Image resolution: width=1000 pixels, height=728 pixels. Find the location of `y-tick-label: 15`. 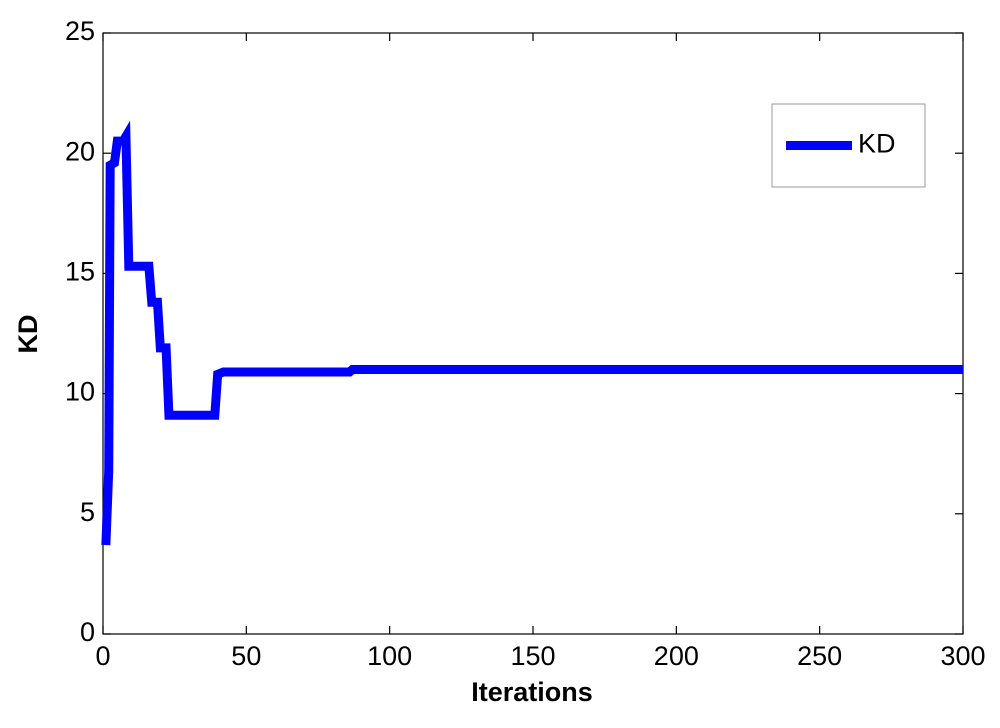

y-tick-label: 15 is located at coordinates (80, 272).